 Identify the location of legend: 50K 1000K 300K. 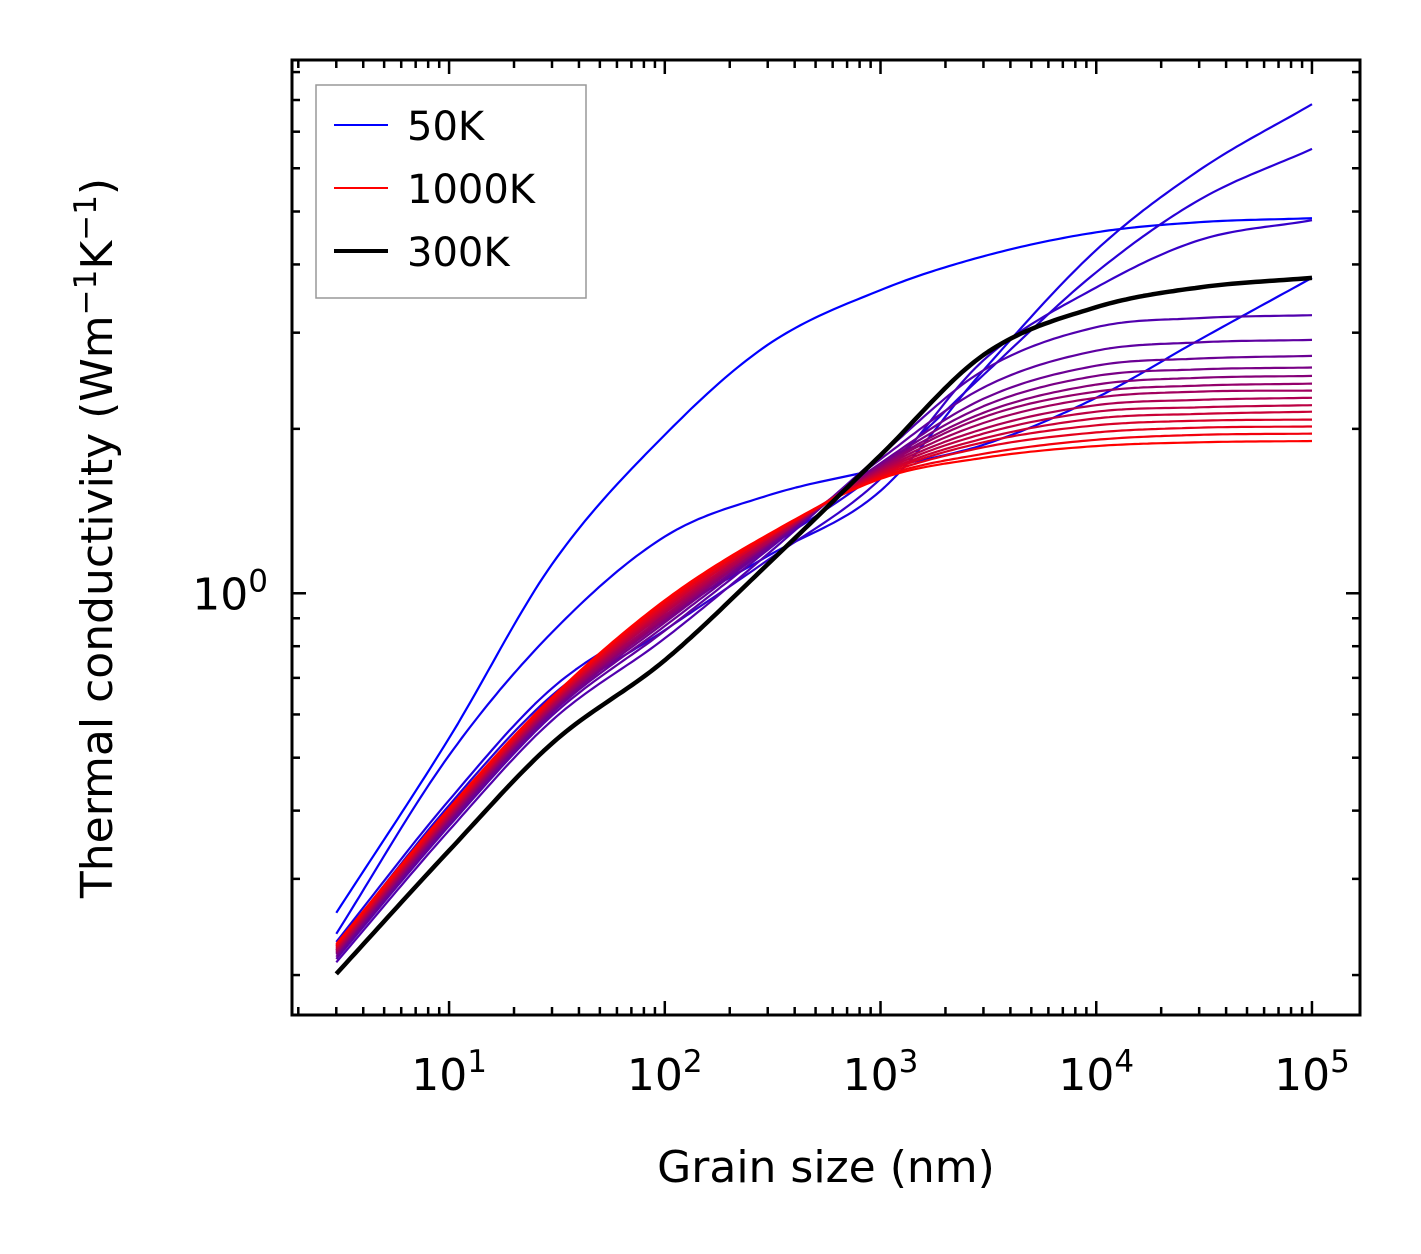
(451, 191).